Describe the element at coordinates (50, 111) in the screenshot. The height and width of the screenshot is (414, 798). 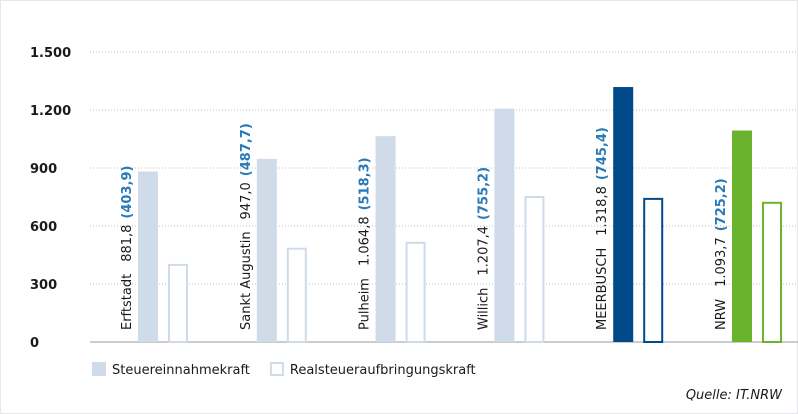
I see `y-tick-label: 1.200` at that location.